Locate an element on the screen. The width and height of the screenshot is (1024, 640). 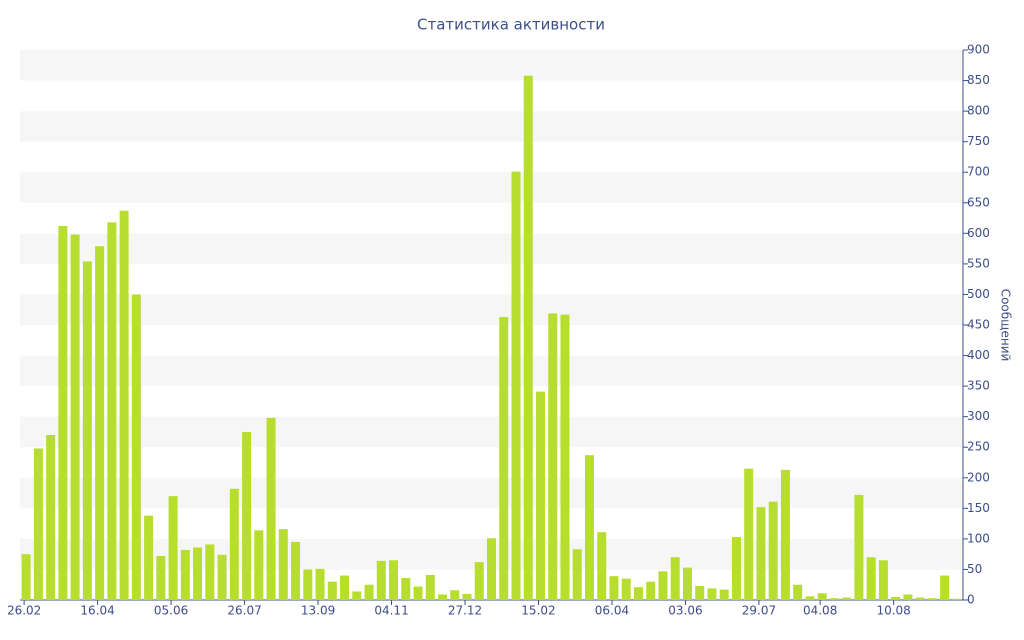
y-tick-label: 150 is located at coordinates (978, 508).